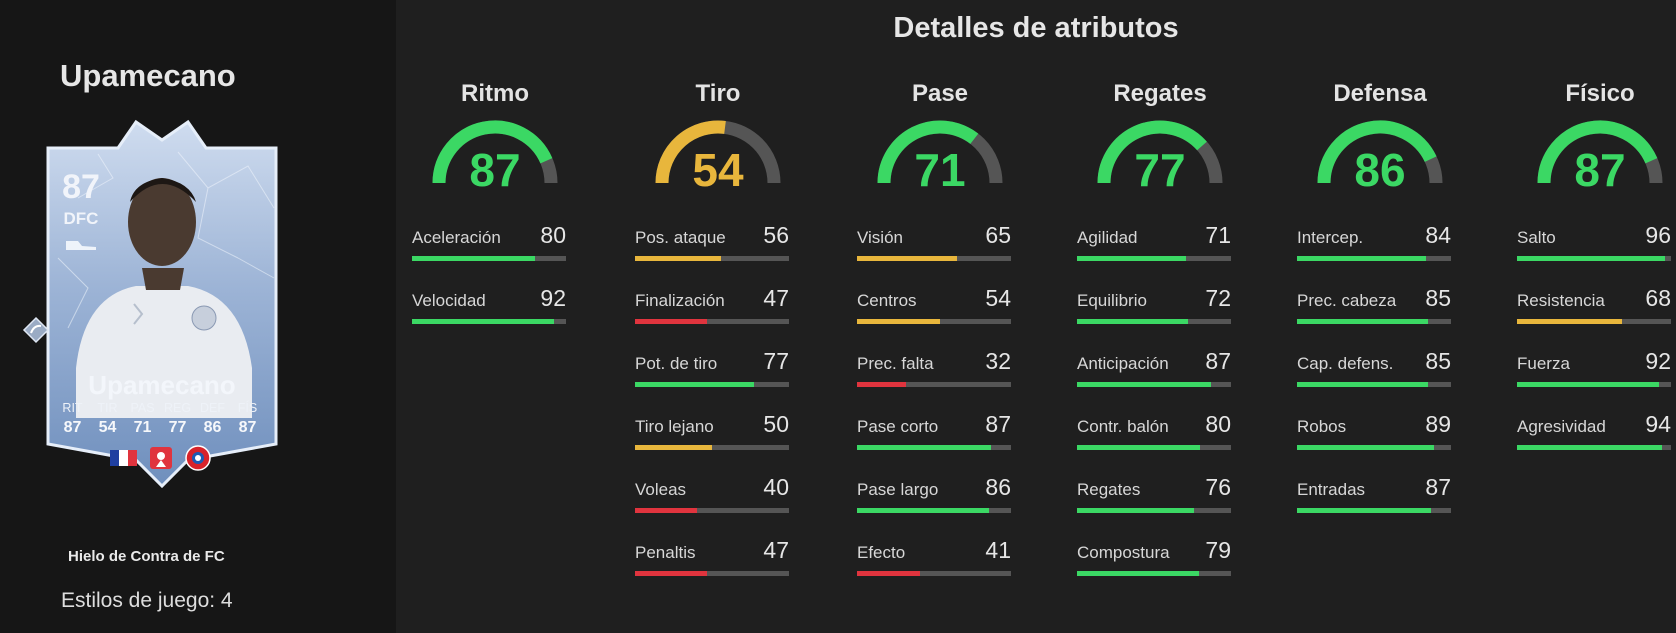 The height and width of the screenshot is (633, 1676). What do you see at coordinates (1595, 374) in the screenshot?
I see `stat-row: Fuerza 92` at bounding box center [1595, 374].